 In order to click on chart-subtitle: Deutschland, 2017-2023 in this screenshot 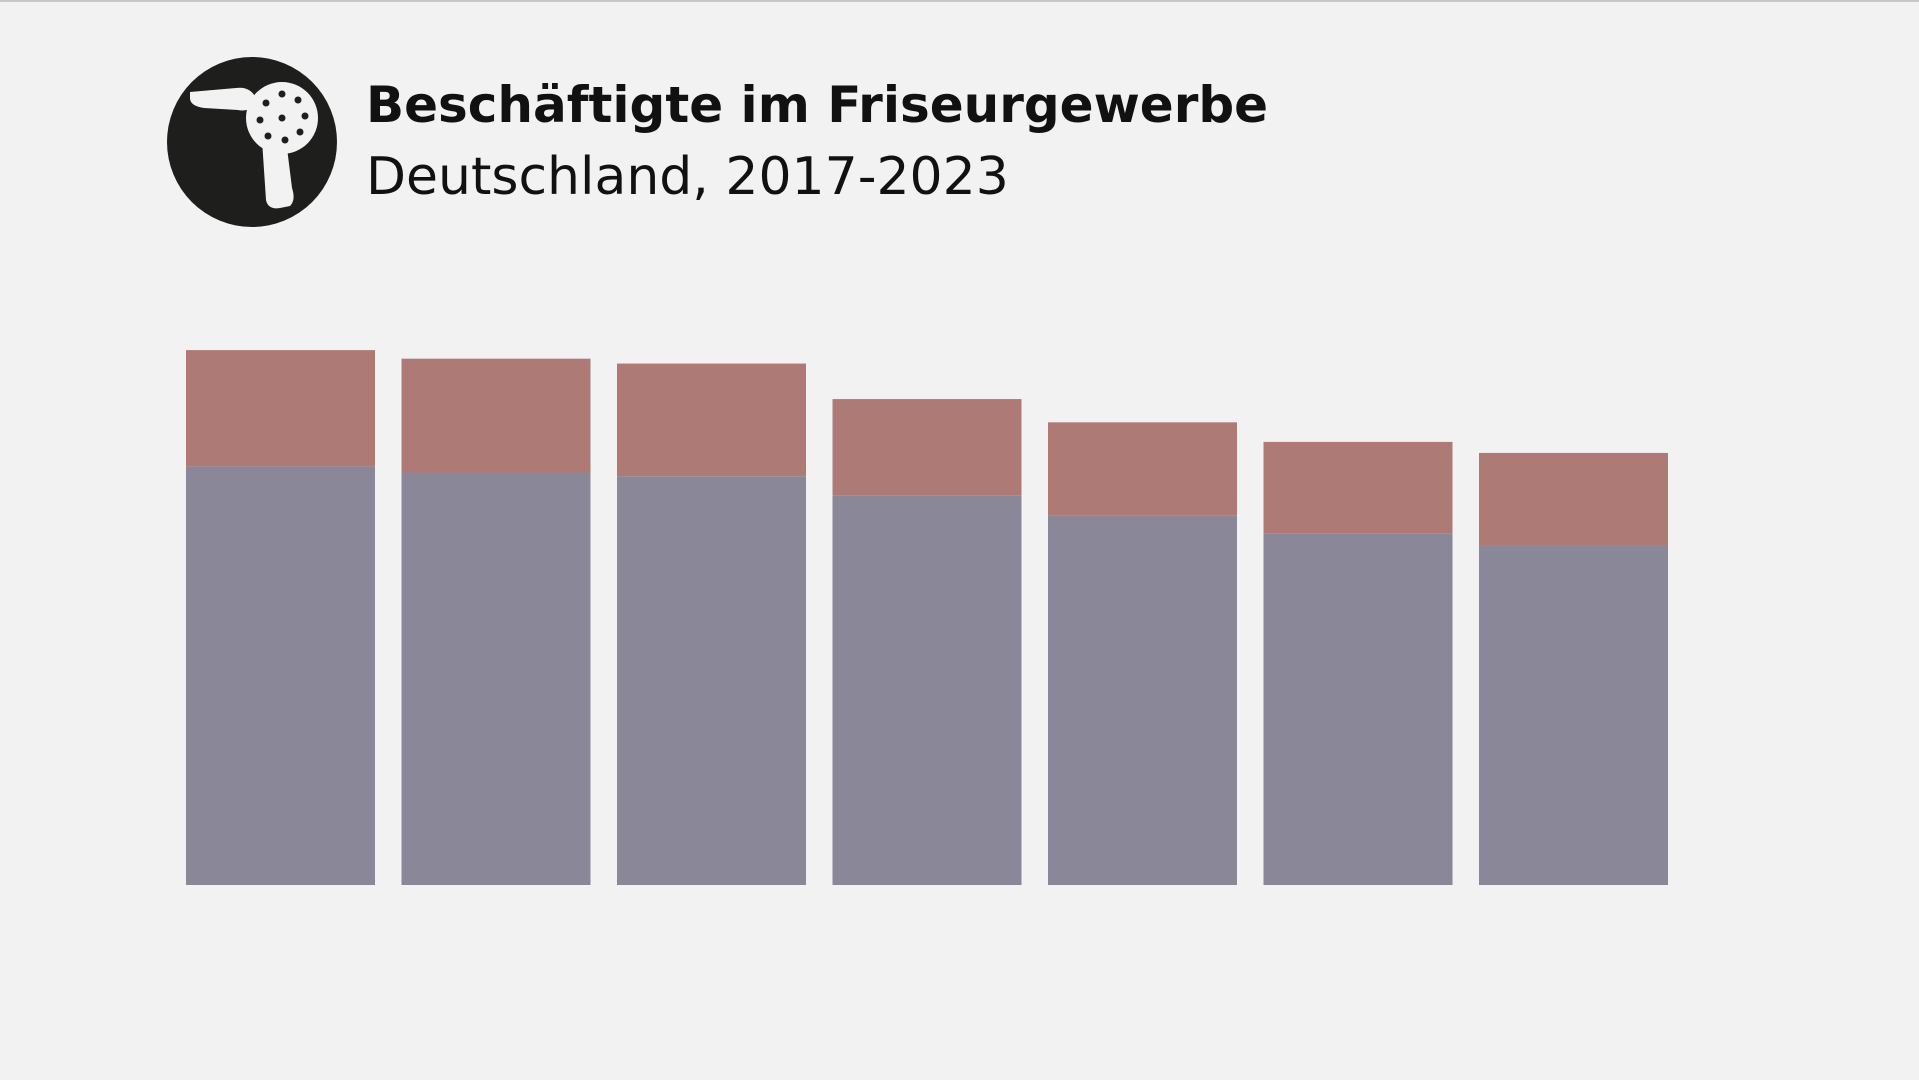, I will do `click(687, 177)`.